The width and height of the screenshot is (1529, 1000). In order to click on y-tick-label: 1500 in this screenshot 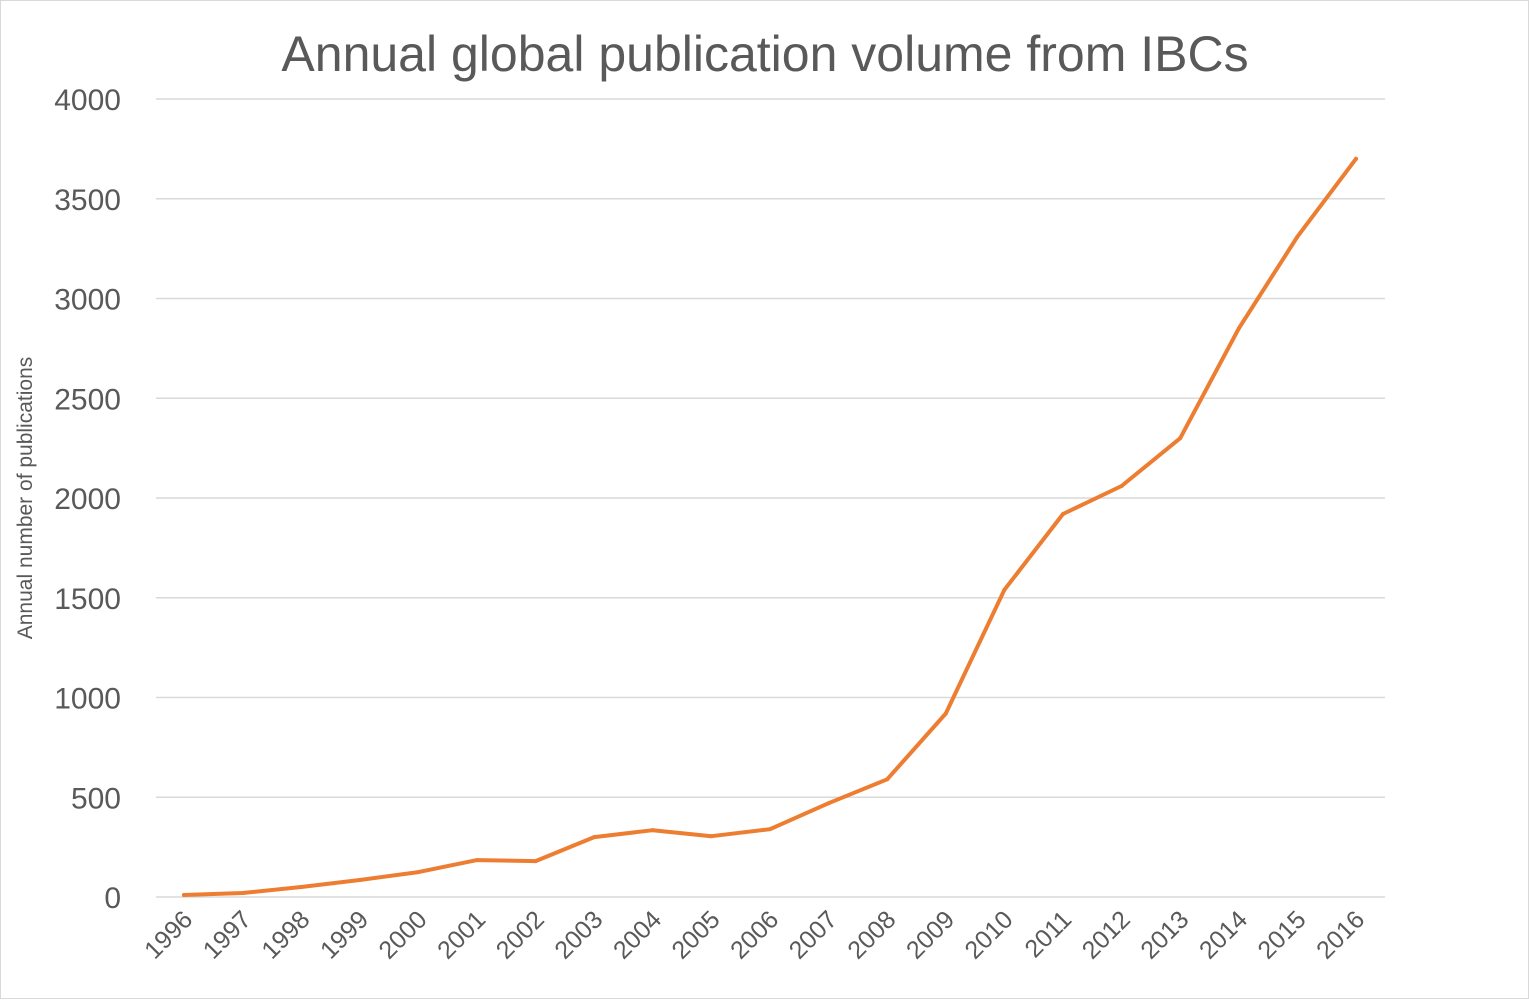, I will do `click(87, 599)`.